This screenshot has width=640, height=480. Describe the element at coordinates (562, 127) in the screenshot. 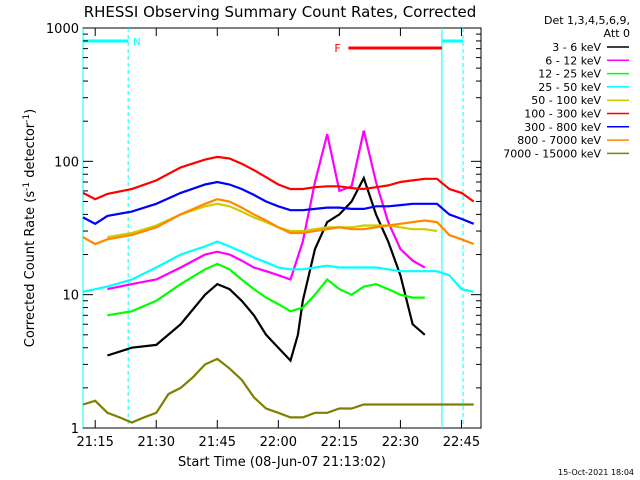

I see `legend-label-6: 300 - 800 keV` at that location.